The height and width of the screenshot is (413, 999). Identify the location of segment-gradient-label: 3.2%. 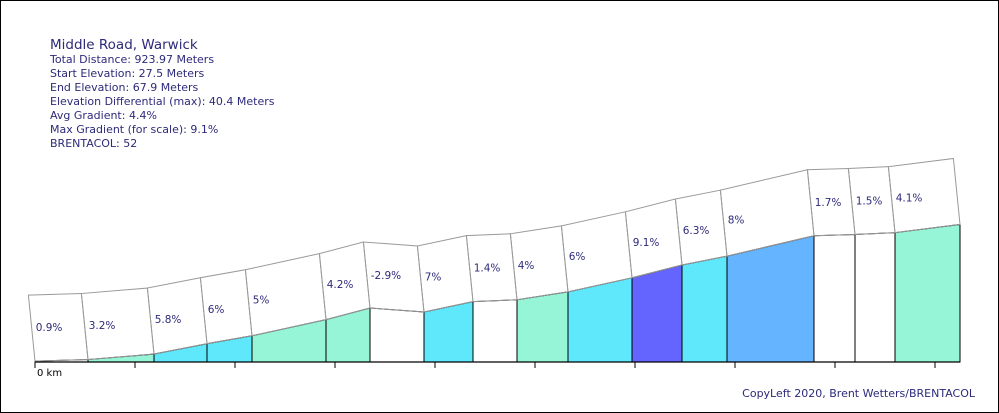
(102, 326).